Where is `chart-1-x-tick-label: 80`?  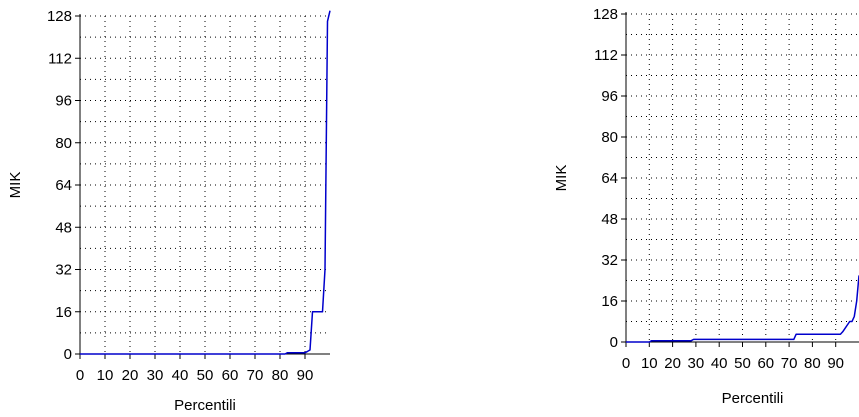 chart-1-x-tick-label: 80 is located at coordinates (280, 375).